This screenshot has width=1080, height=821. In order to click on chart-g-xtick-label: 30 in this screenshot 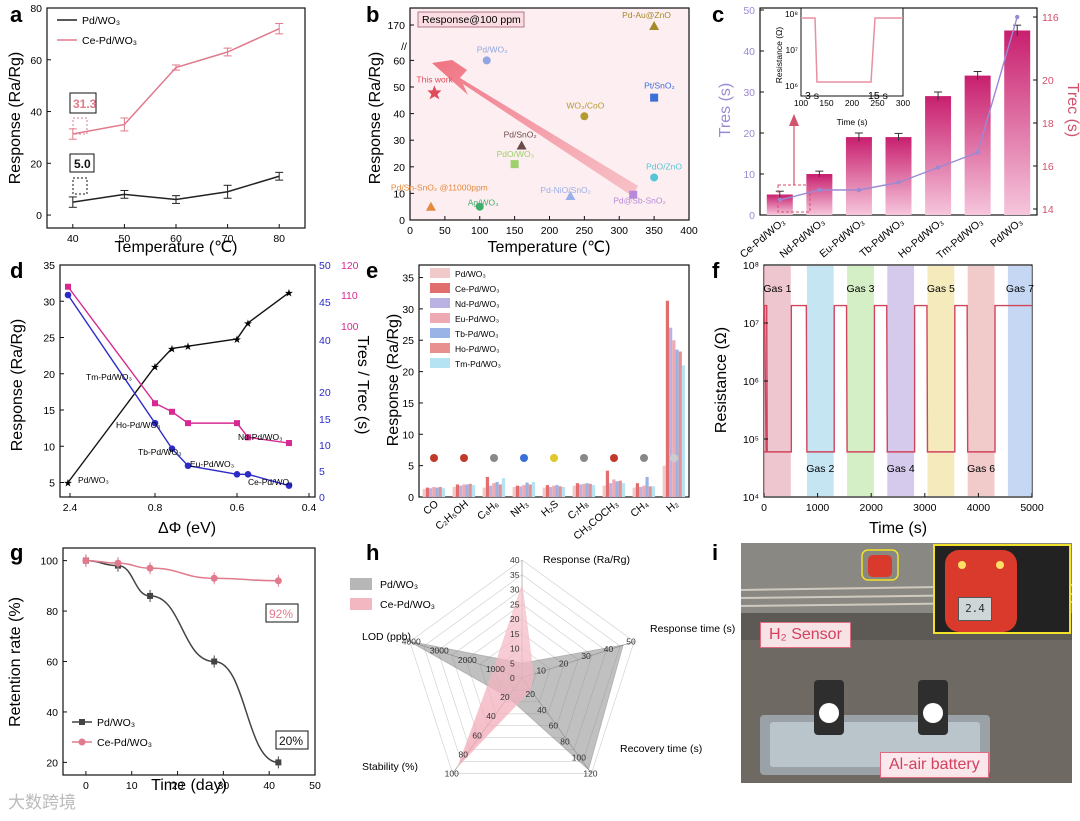, I will do `click(224, 786)`.